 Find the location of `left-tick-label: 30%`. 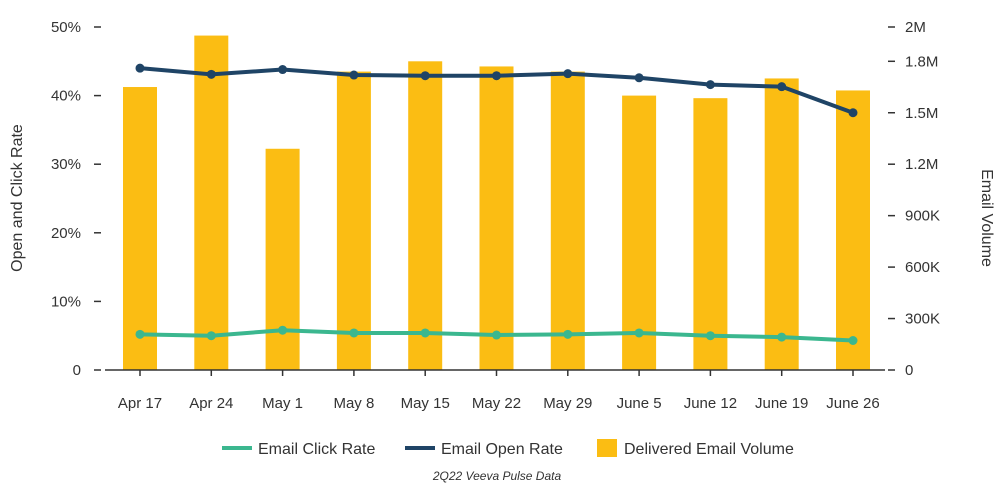

left-tick-label: 30% is located at coordinates (66, 164).